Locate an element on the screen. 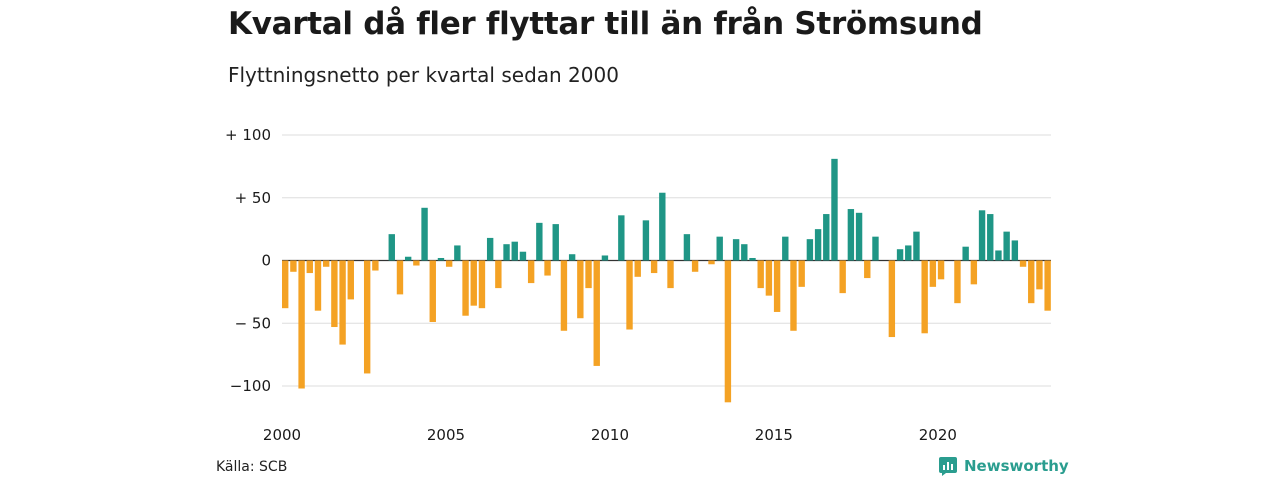  y-tick-label: 0 is located at coordinates (266, 261).